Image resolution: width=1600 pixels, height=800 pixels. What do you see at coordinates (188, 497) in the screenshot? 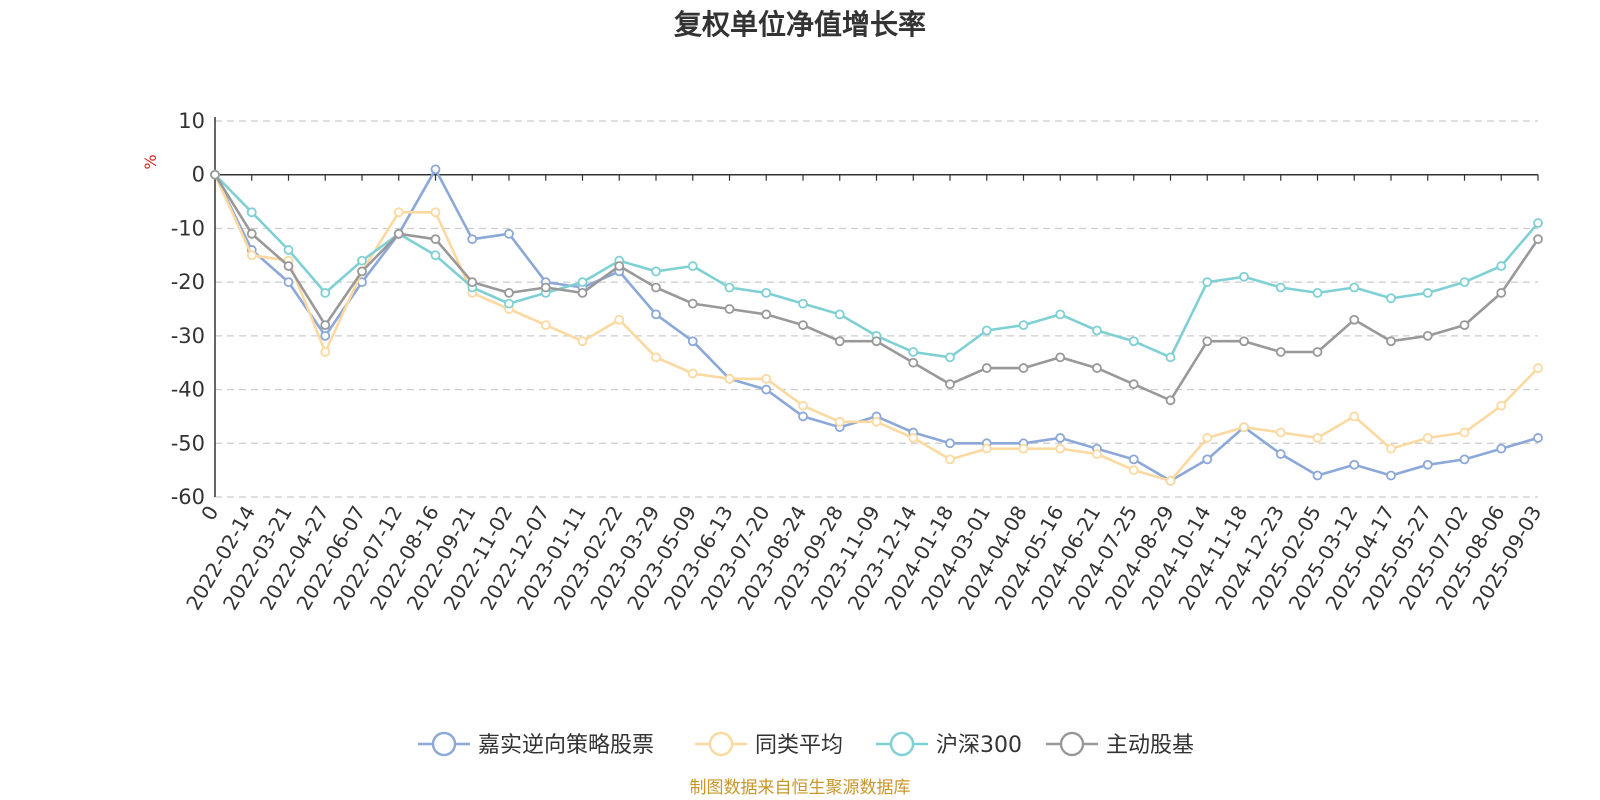
I see `y-tick-label: -60` at bounding box center [188, 497].